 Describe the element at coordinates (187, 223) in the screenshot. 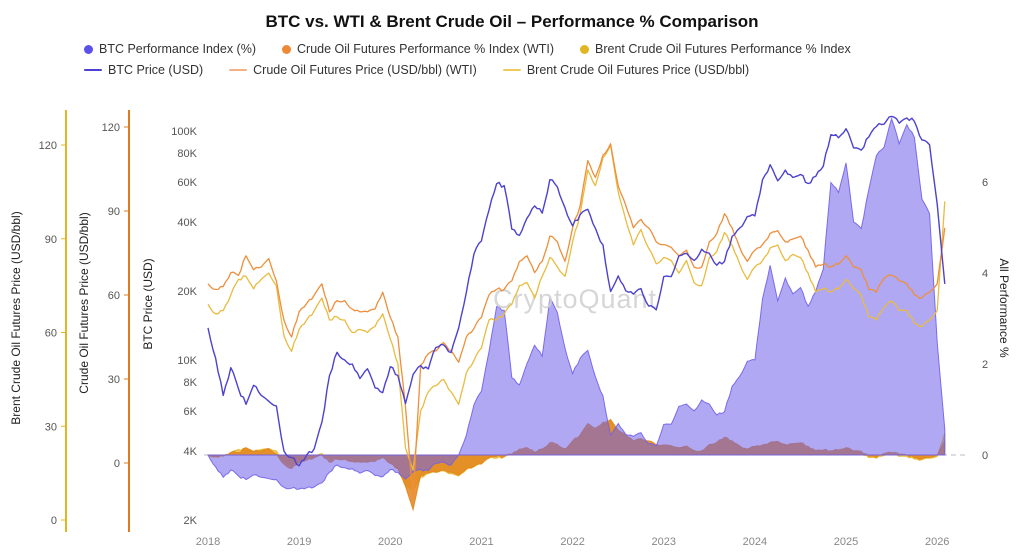

I see `btc-tick-label: 40K` at that location.